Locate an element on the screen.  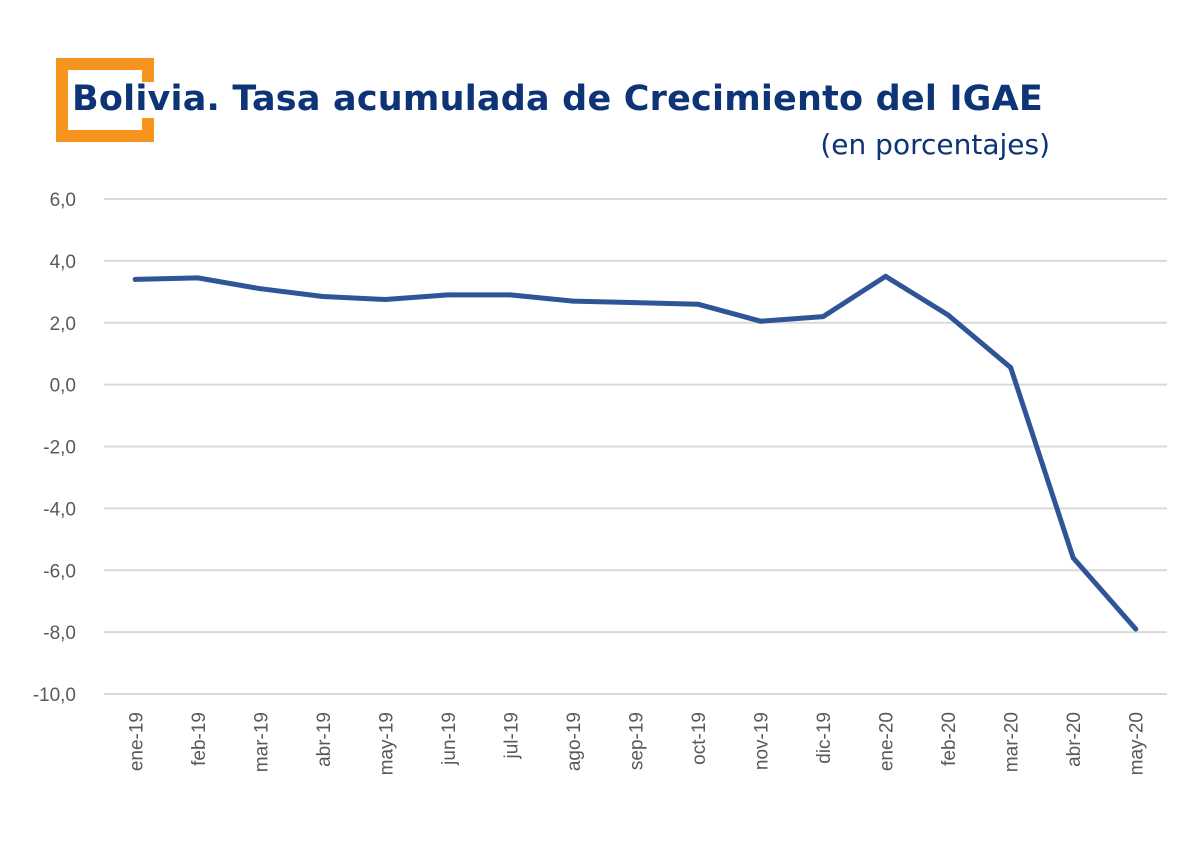
x-tick-label: ago-19 is located at coordinates (574, 741).